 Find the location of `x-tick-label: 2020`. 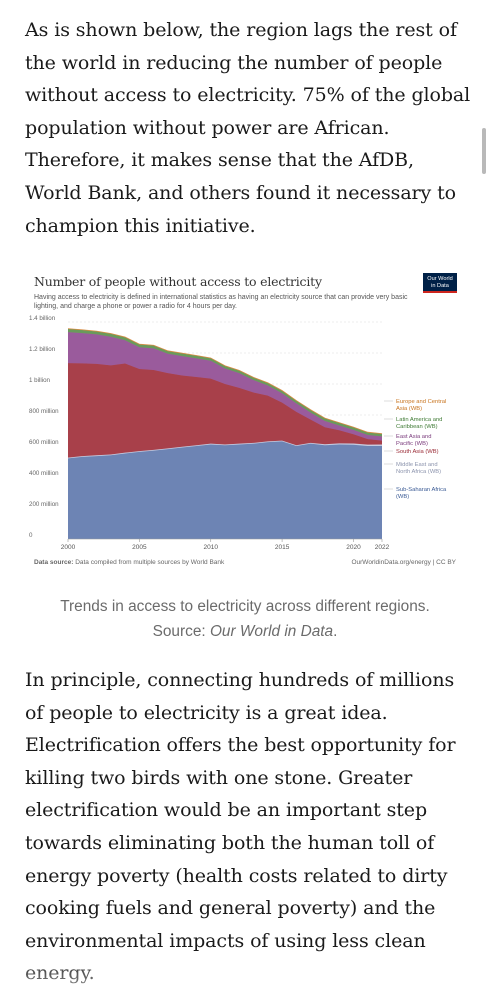

x-tick-label: 2020 is located at coordinates (353, 547).